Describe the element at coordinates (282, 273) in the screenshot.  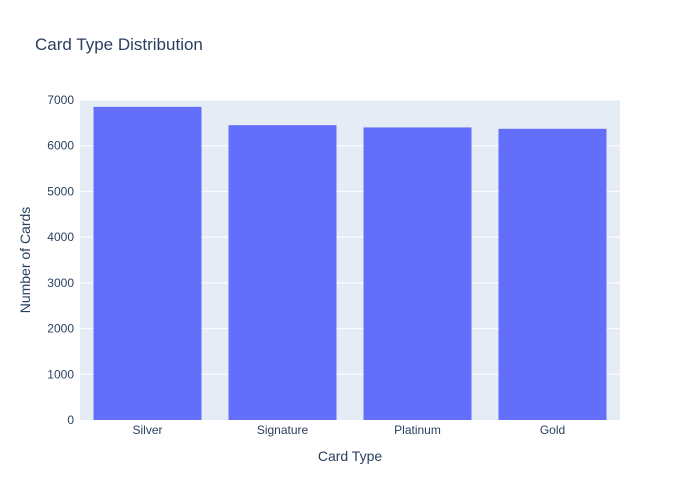
I see `bar-signature` at that location.